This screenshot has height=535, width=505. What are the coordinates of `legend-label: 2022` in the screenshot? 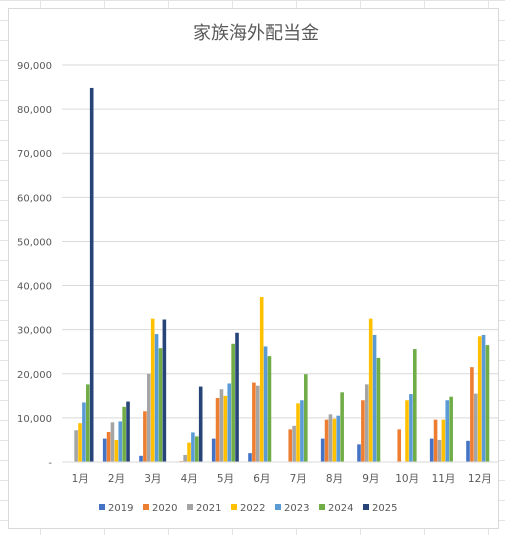 It's located at (252, 508).